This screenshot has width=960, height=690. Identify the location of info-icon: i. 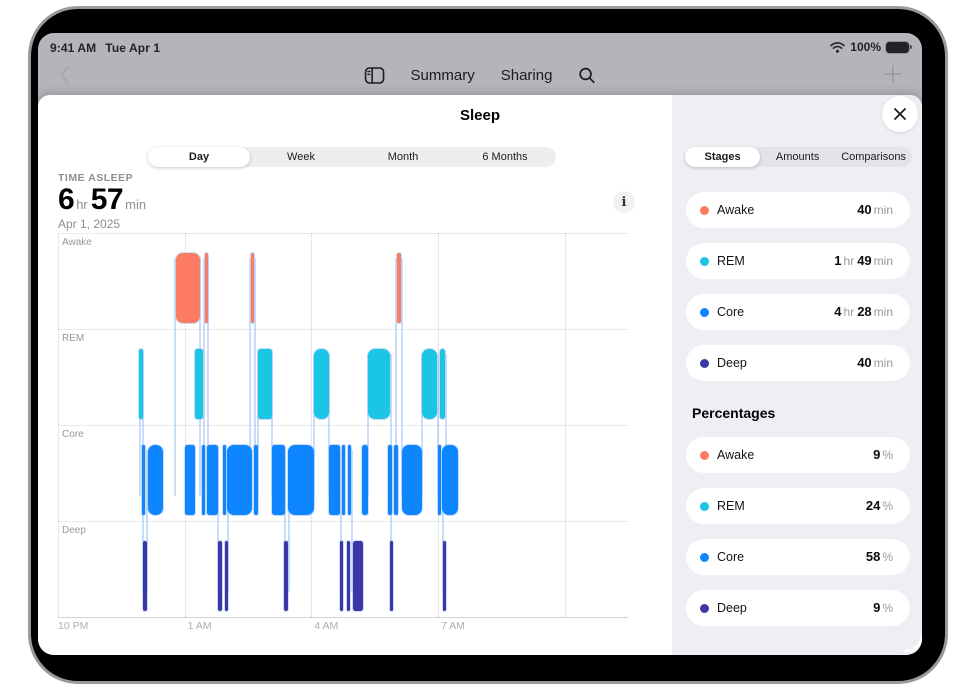
(624, 202).